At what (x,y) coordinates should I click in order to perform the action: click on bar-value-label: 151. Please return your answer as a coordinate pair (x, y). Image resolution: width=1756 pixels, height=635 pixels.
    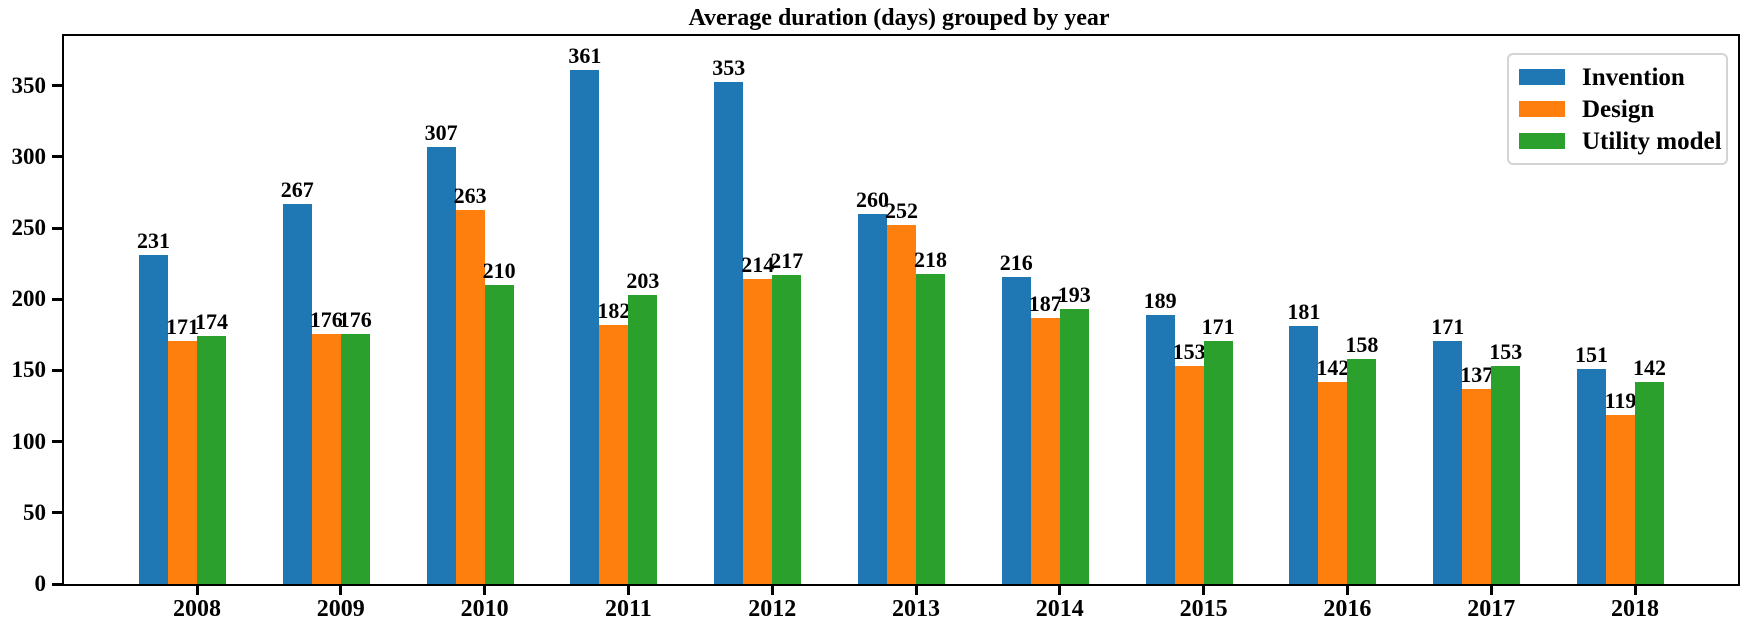
    Looking at the image, I should click on (1591, 355).